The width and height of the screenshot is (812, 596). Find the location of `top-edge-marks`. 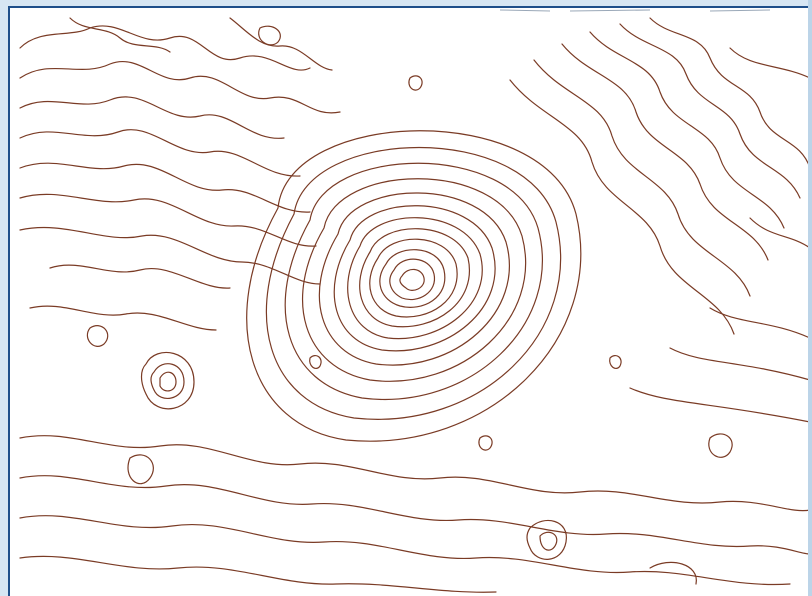

top-edge-marks is located at coordinates (635, 10).